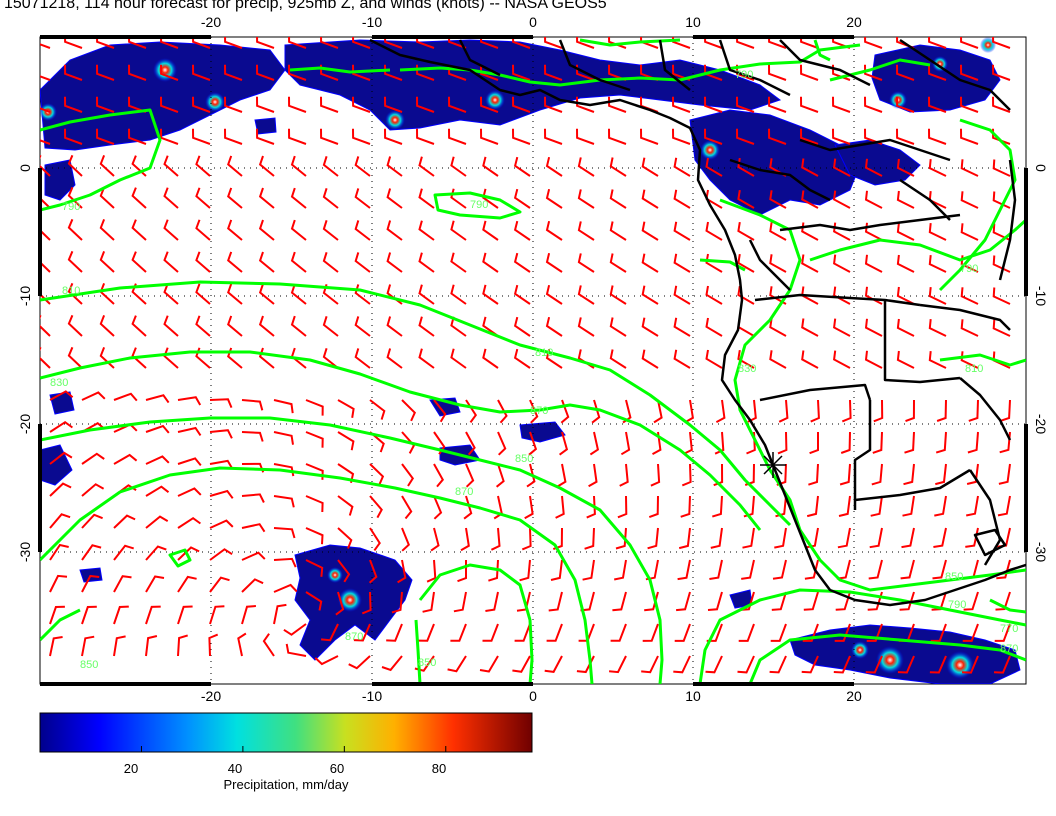 This screenshot has height=816, width=1056. Describe the element at coordinates (773, 465) in the screenshot. I see `asterisk-marker` at that location.